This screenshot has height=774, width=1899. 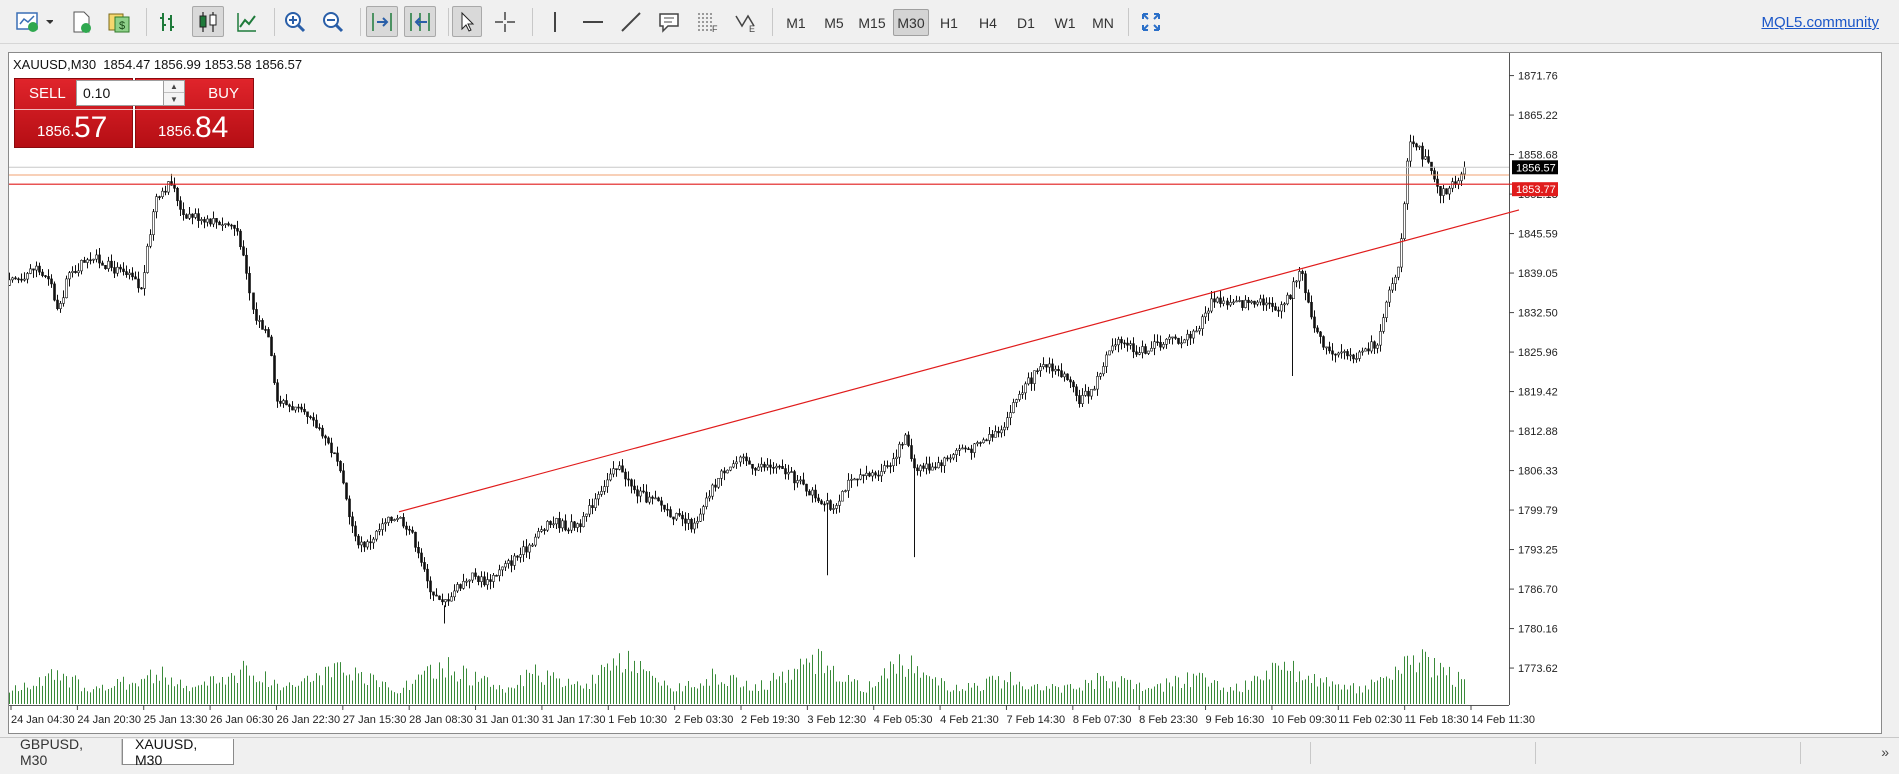 What do you see at coordinates (911, 22) in the screenshot?
I see `timeframe-m30: M30` at bounding box center [911, 22].